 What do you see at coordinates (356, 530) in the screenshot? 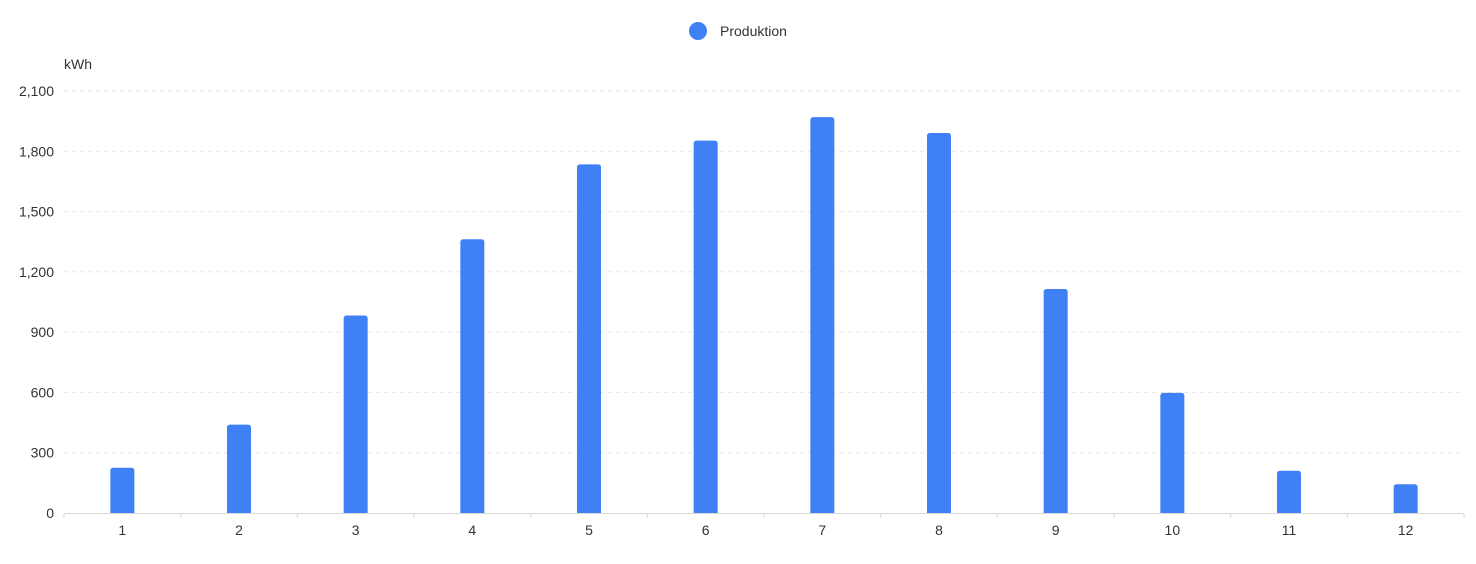
I see `x-tick-label: 3` at bounding box center [356, 530].